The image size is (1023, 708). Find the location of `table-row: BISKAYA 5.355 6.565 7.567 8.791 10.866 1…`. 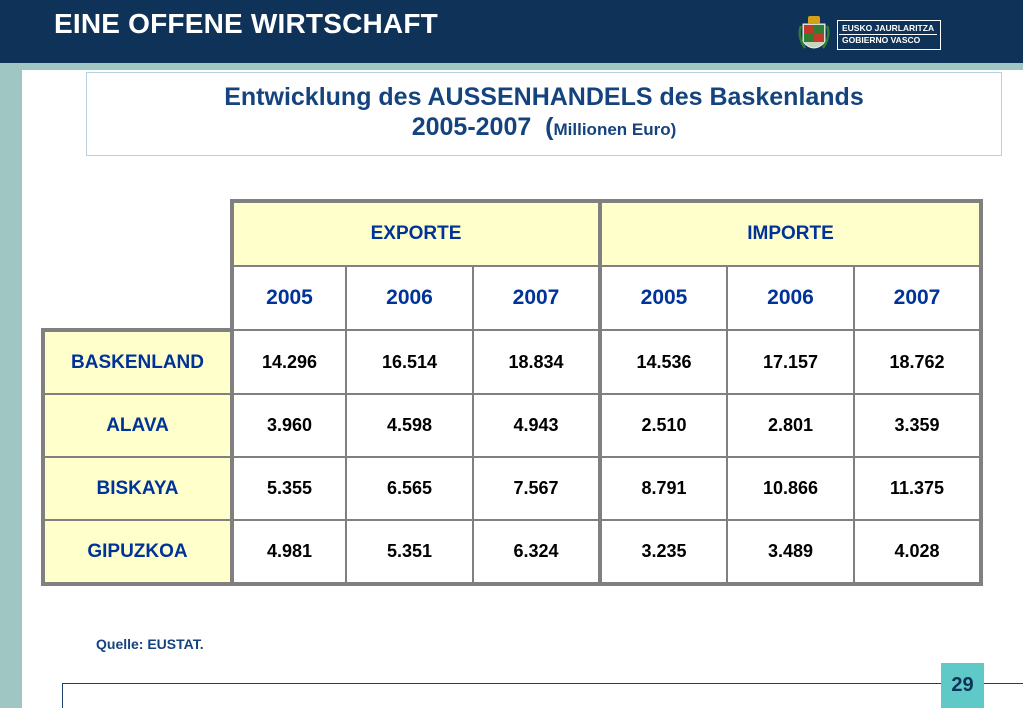

table-row: BISKAYA 5.355 6.565 7.567 8.791 10.866 1… is located at coordinates (512, 488).